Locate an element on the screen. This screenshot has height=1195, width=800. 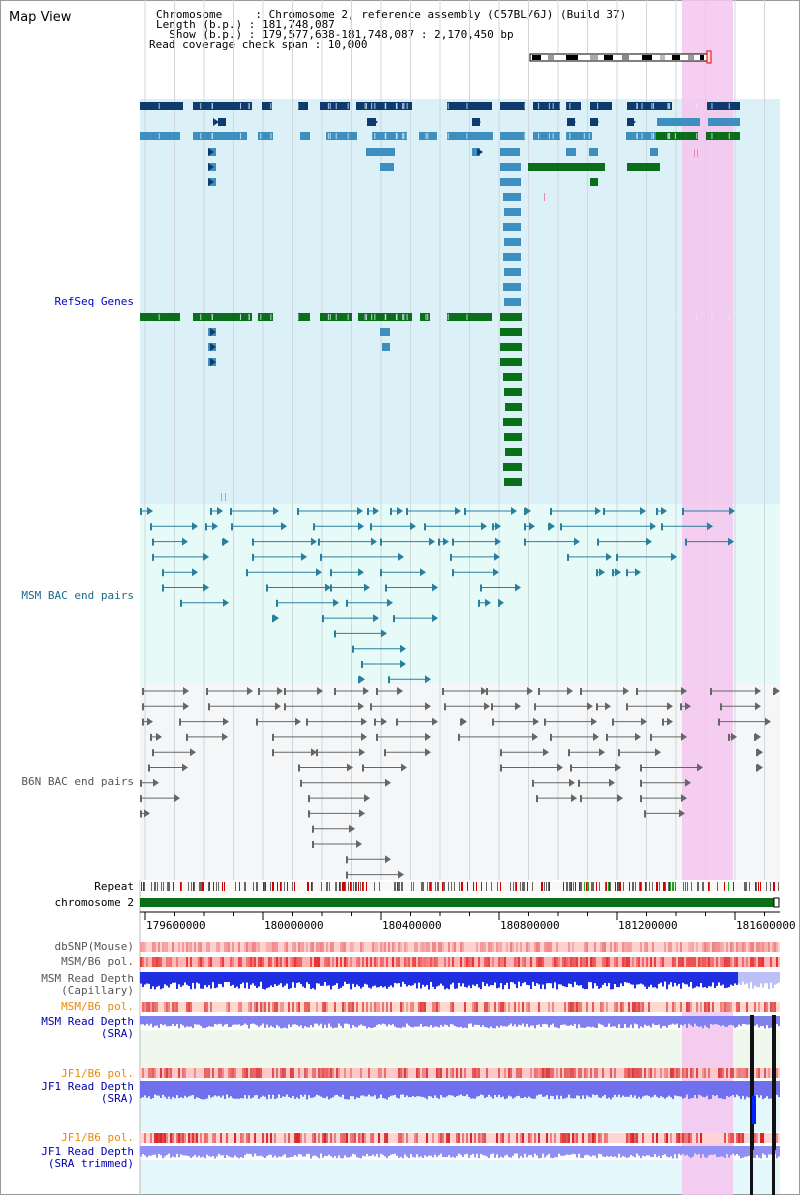
jf1-b6-pol-trim-track-label: JF1/B6 pol. is located at coordinates (97, 1137).